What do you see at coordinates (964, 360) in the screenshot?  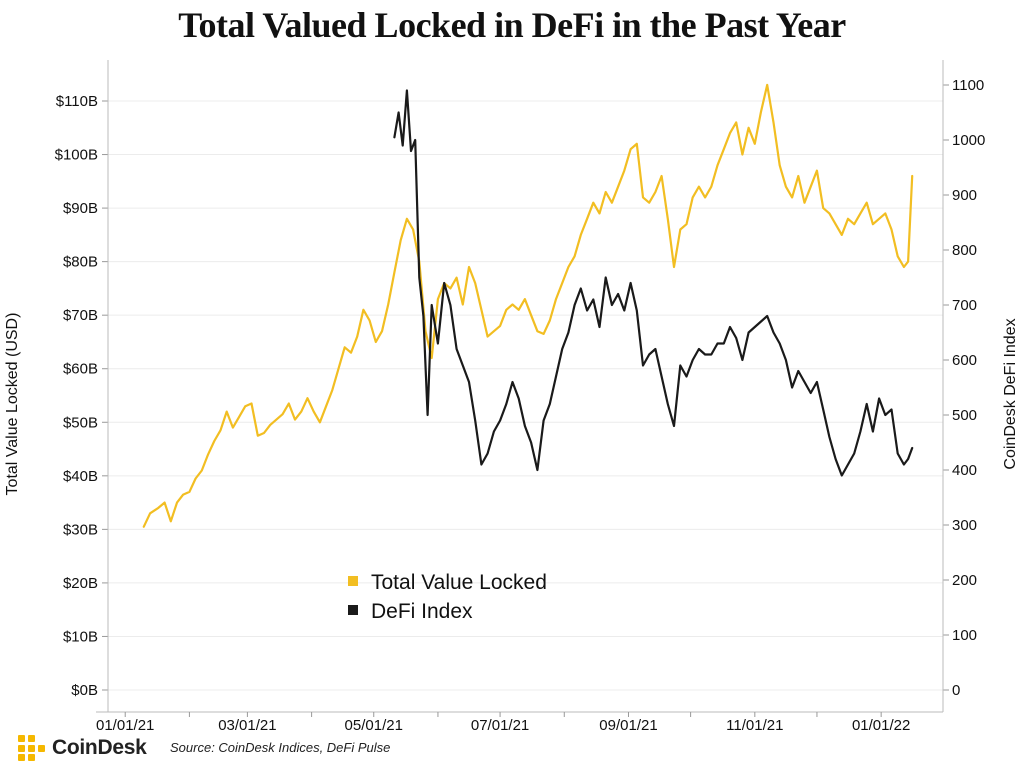 I see `y2-tick-label: 600` at bounding box center [964, 360].